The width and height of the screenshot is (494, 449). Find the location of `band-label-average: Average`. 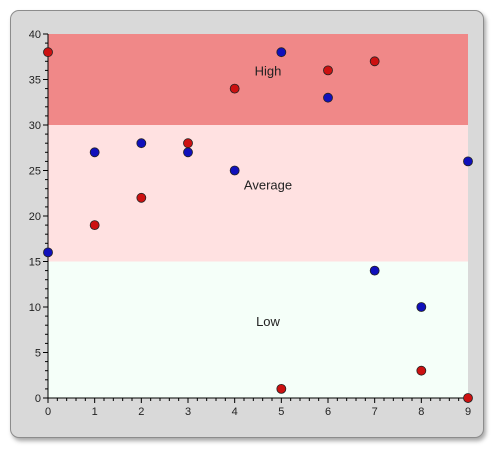

band-label-average: Average is located at coordinates (268, 184).